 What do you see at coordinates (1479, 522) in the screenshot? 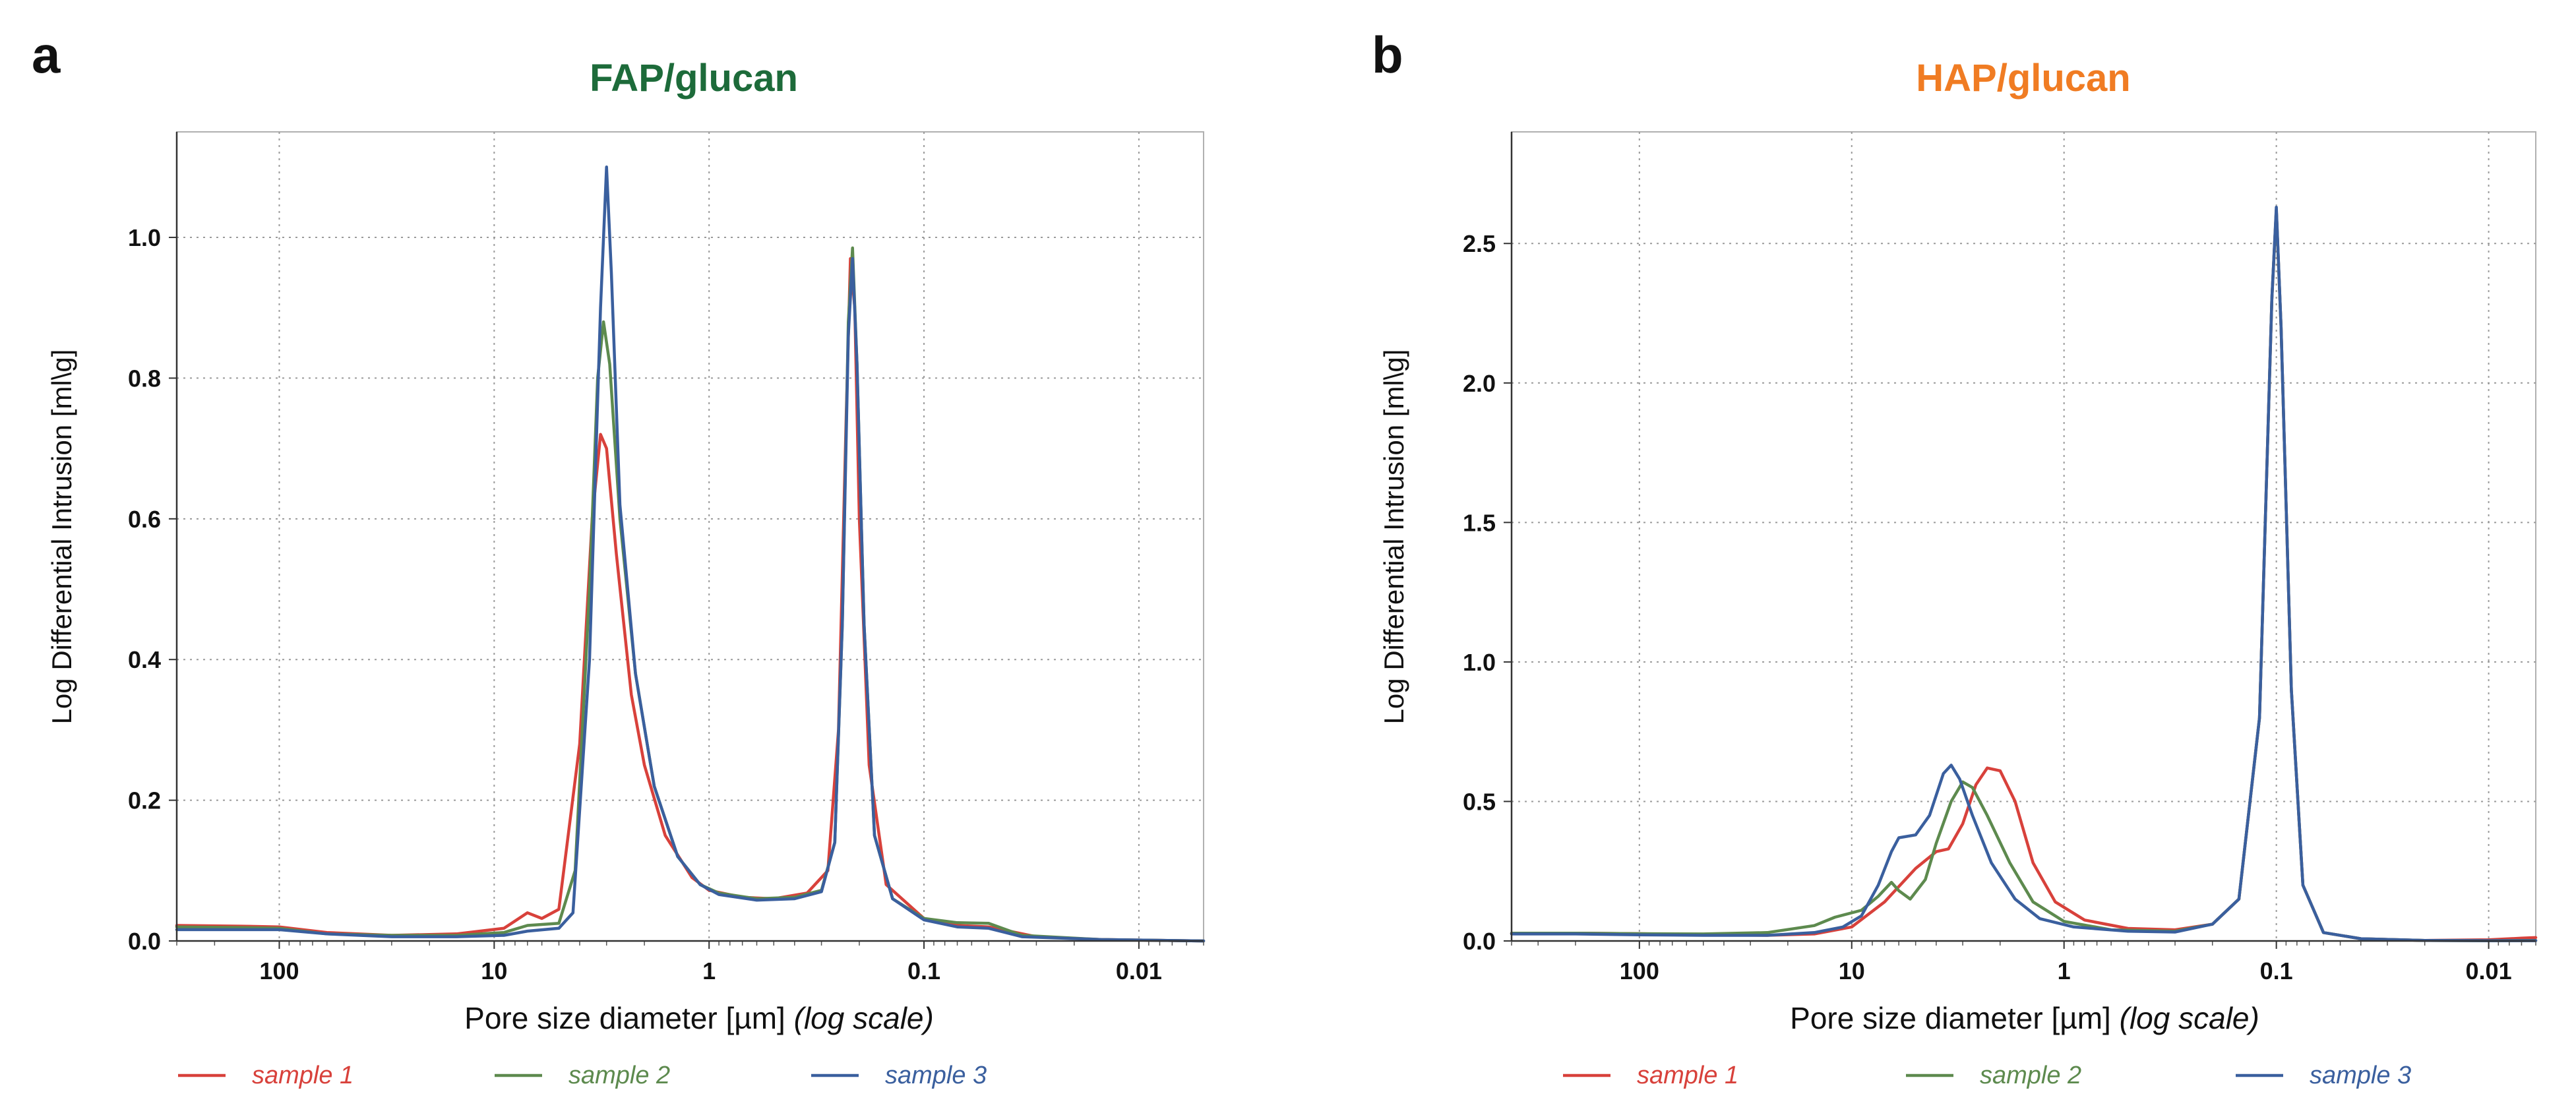
I see `y-tick-label: 1.5` at bounding box center [1479, 522].